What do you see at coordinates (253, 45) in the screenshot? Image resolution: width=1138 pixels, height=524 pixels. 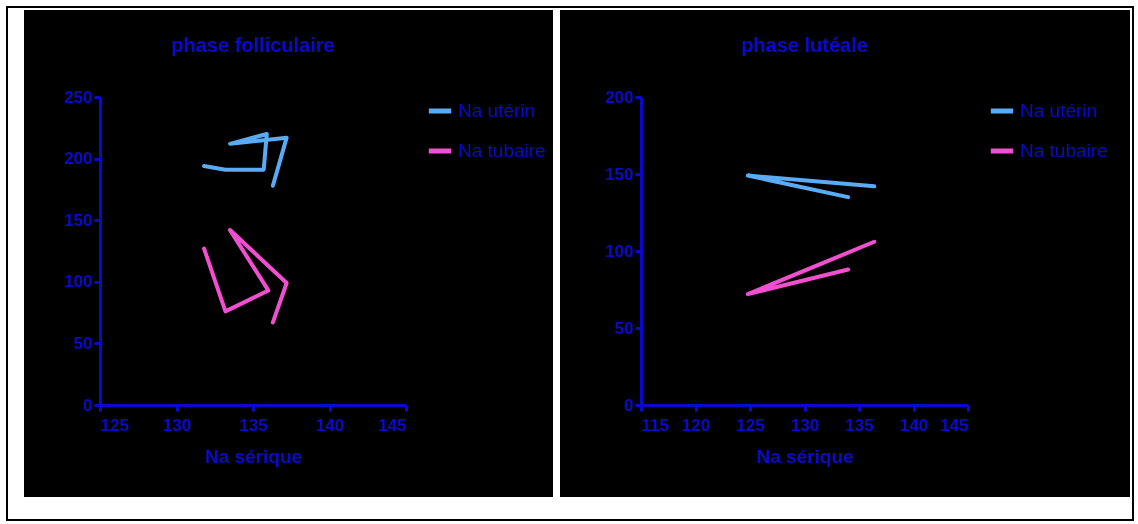 I see `chart-title: phase folliculaire` at bounding box center [253, 45].